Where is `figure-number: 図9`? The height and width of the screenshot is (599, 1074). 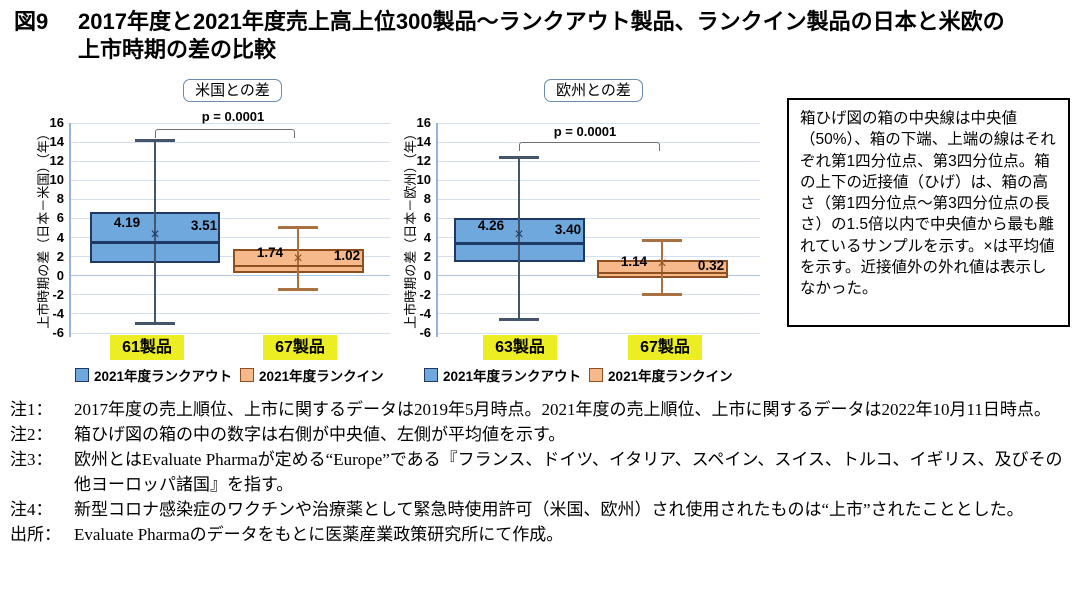 figure-number: 図9 is located at coordinates (31, 21).